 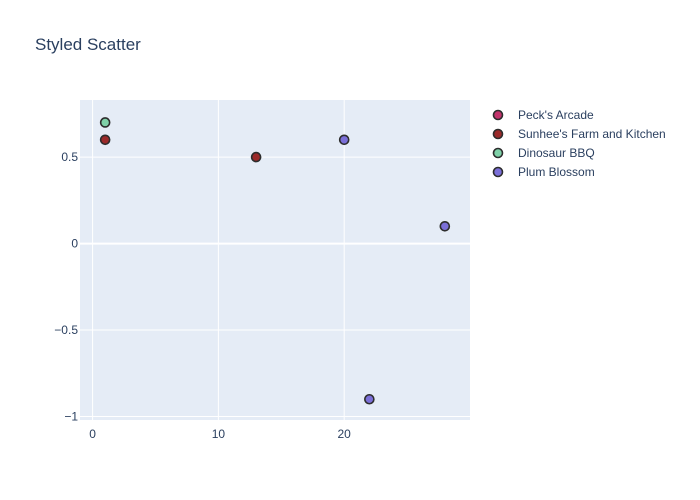 I want to click on x-tick-label: 10, so click(x=219, y=434).